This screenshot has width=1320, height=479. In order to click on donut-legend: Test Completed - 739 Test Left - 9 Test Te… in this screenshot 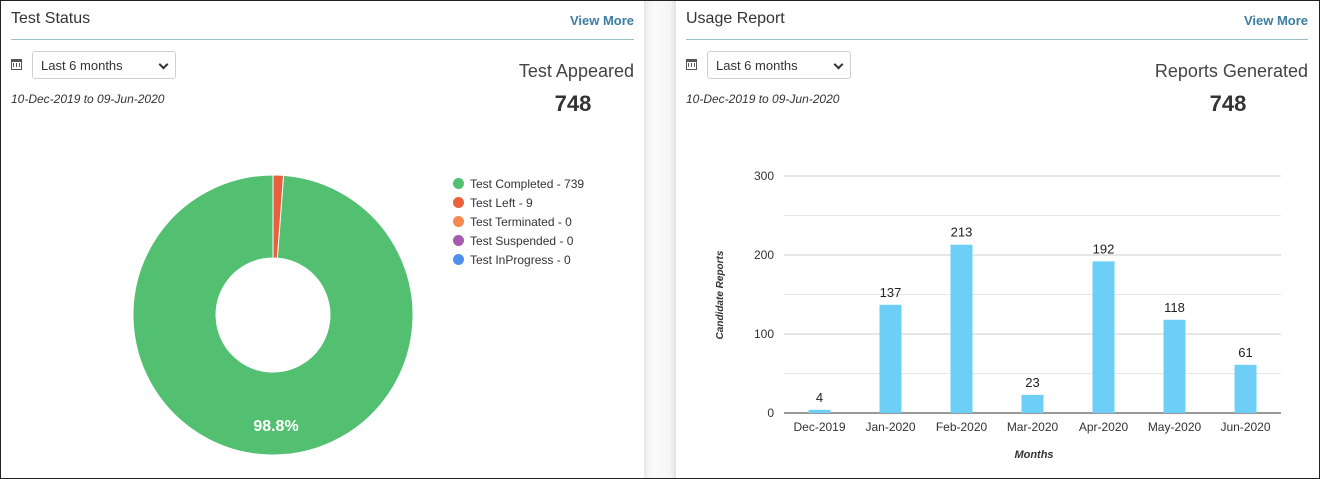, I will do `click(518, 221)`.